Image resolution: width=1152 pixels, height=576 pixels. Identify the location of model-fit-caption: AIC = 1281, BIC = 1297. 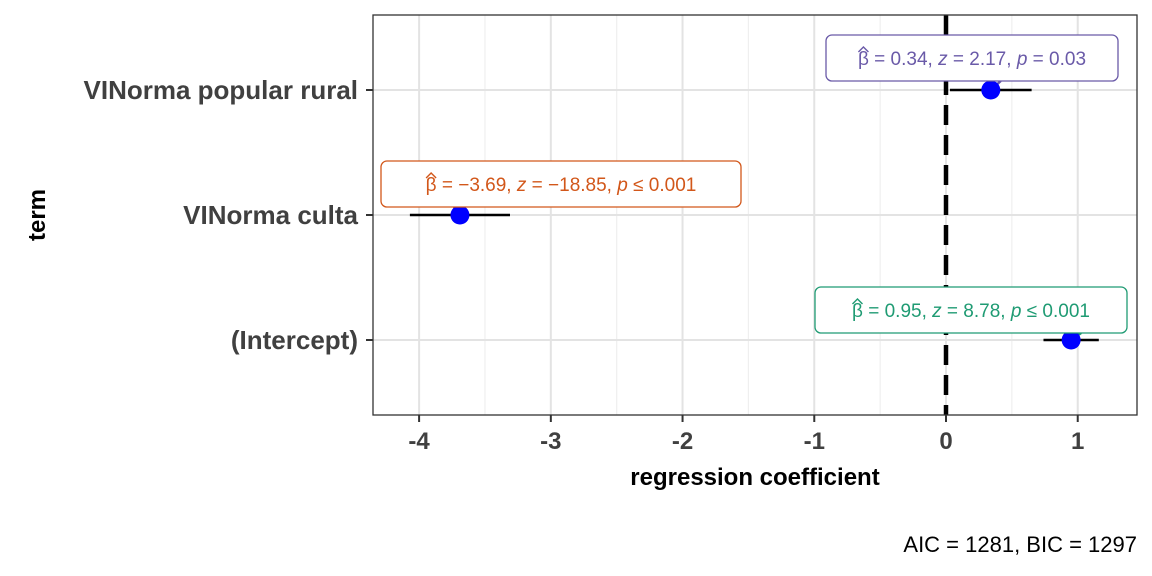
(1020, 544).